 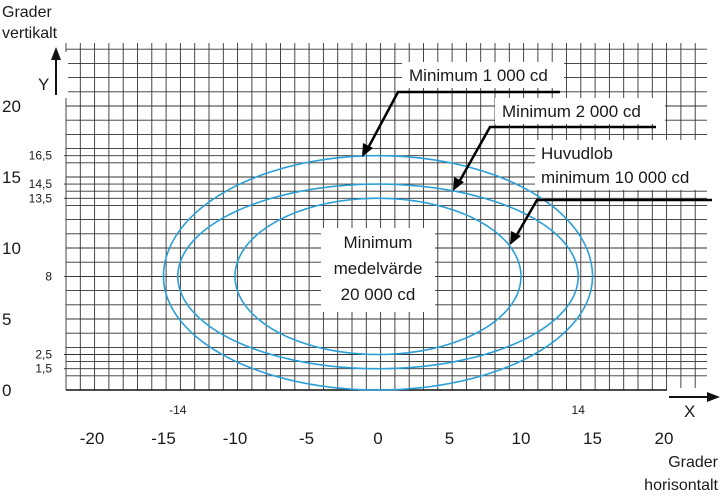 I want to click on callout-main-lobe-line1: Huvudlob, so click(x=577, y=153).